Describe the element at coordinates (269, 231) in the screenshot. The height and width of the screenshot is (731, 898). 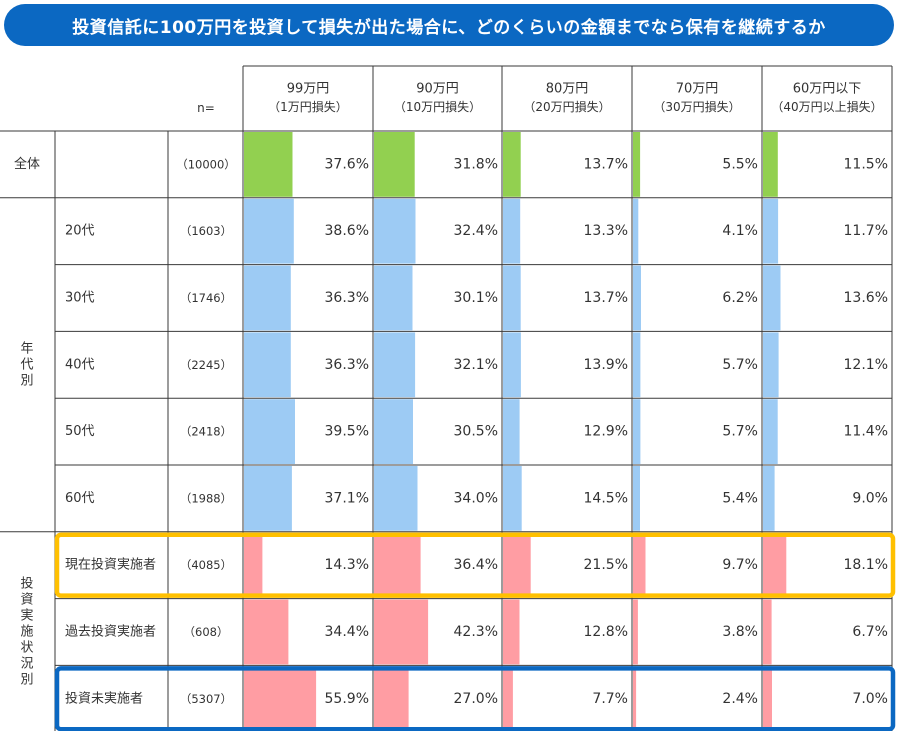
I see `bar-20代-0` at that location.